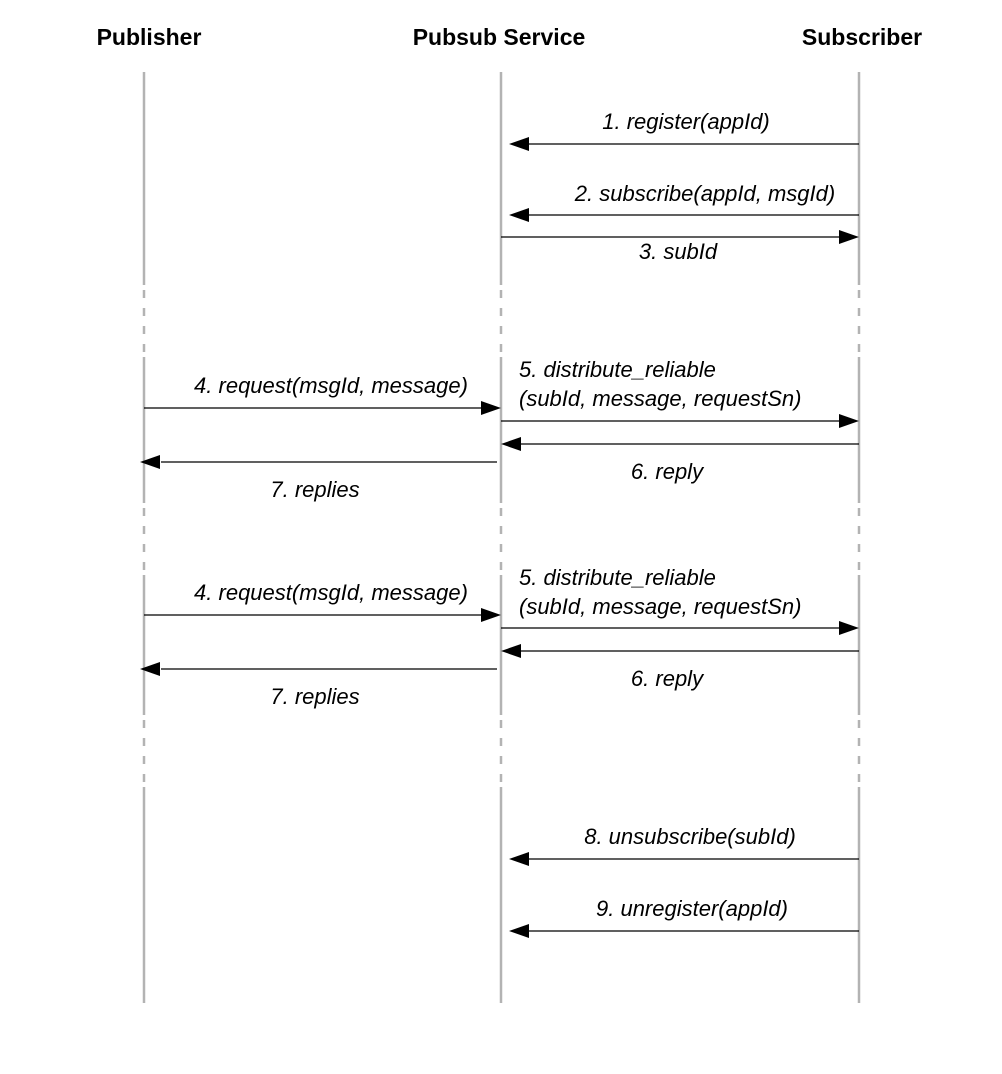 This screenshot has width=1002, height=1074. I want to click on label-replies-b: 7. replies, so click(314, 696).